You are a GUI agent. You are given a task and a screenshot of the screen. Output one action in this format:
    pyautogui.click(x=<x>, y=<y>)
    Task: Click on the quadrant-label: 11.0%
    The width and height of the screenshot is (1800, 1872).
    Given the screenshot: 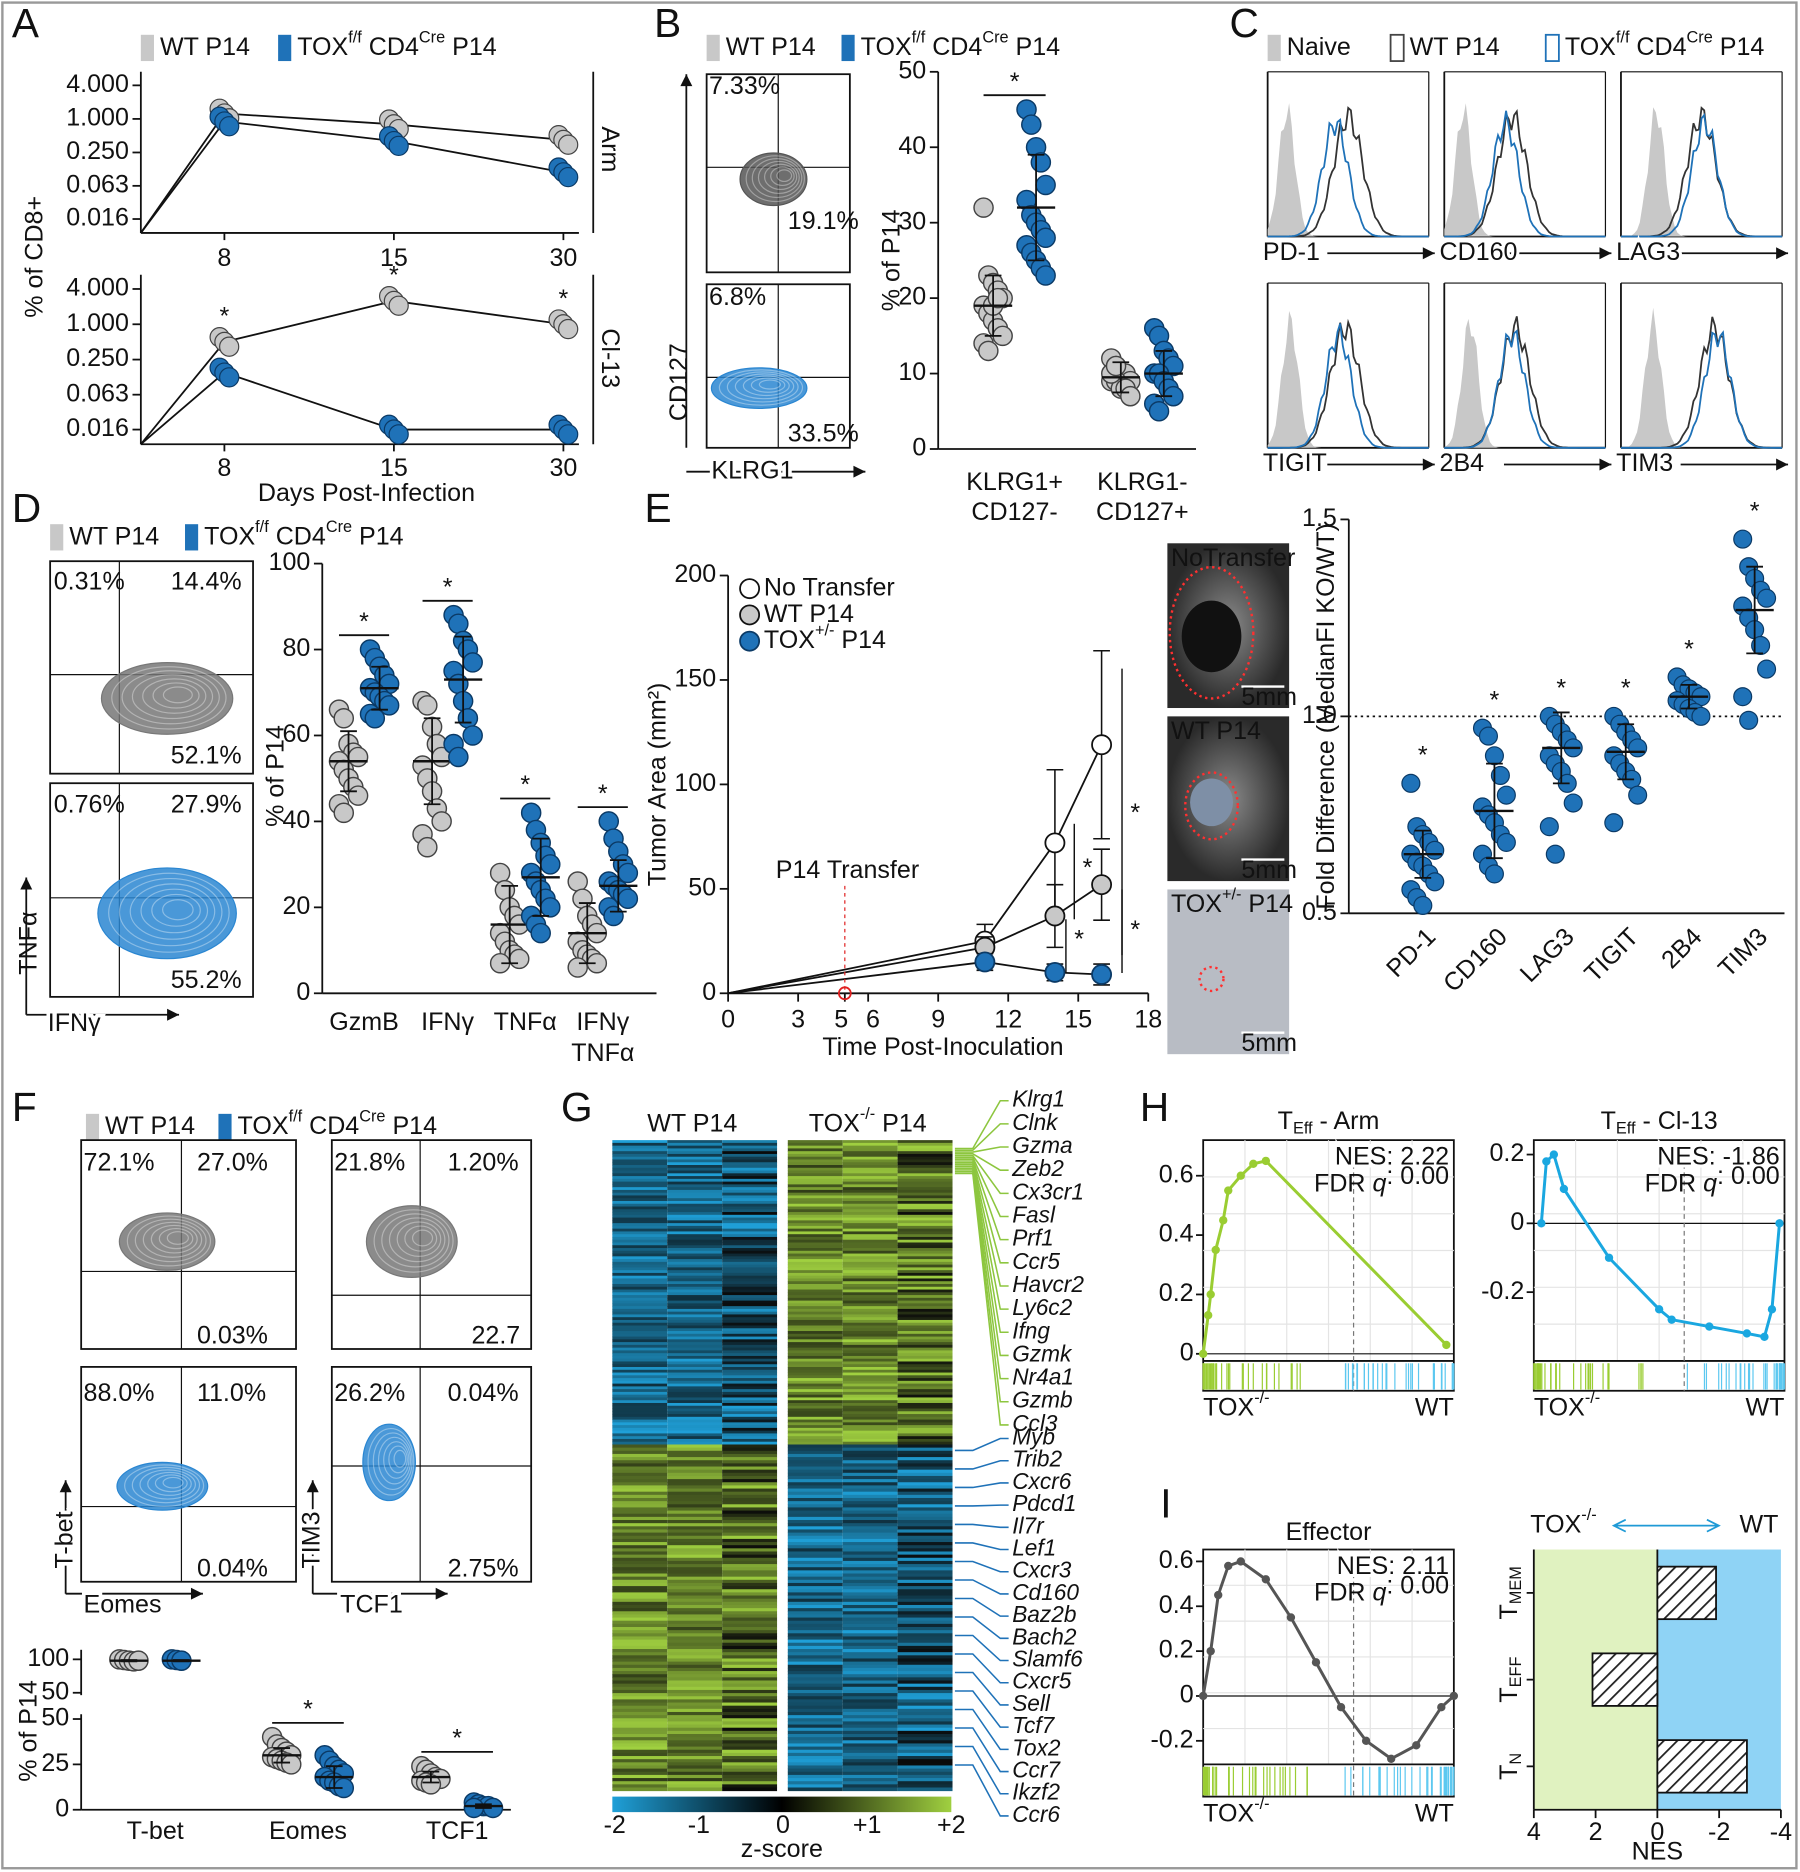 What is the action you would take?
    pyautogui.click(x=231, y=1393)
    